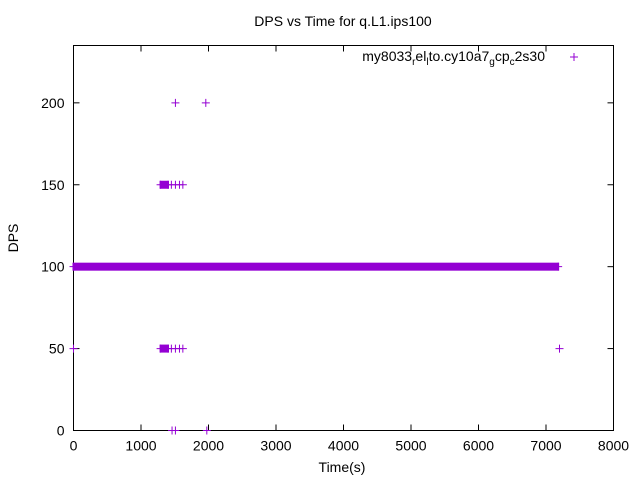  Describe the element at coordinates (61, 431) in the screenshot. I see `y-tick-label: 0` at that location.